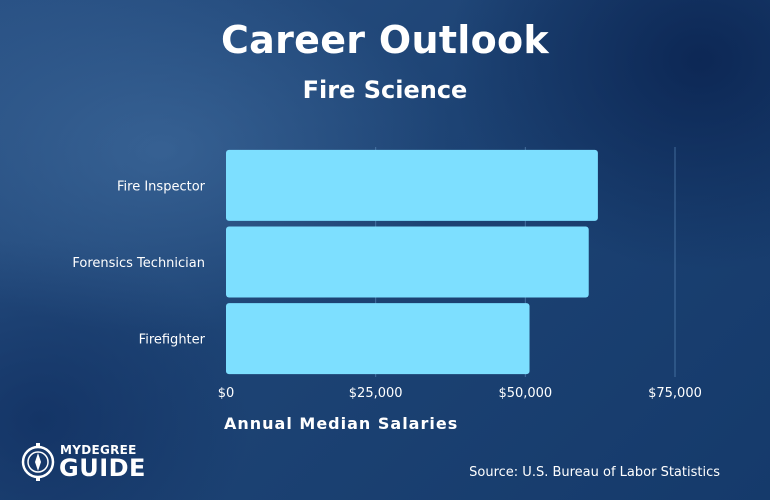  What do you see at coordinates (226, 393) in the screenshot?
I see `x-tick-label: $0` at bounding box center [226, 393].